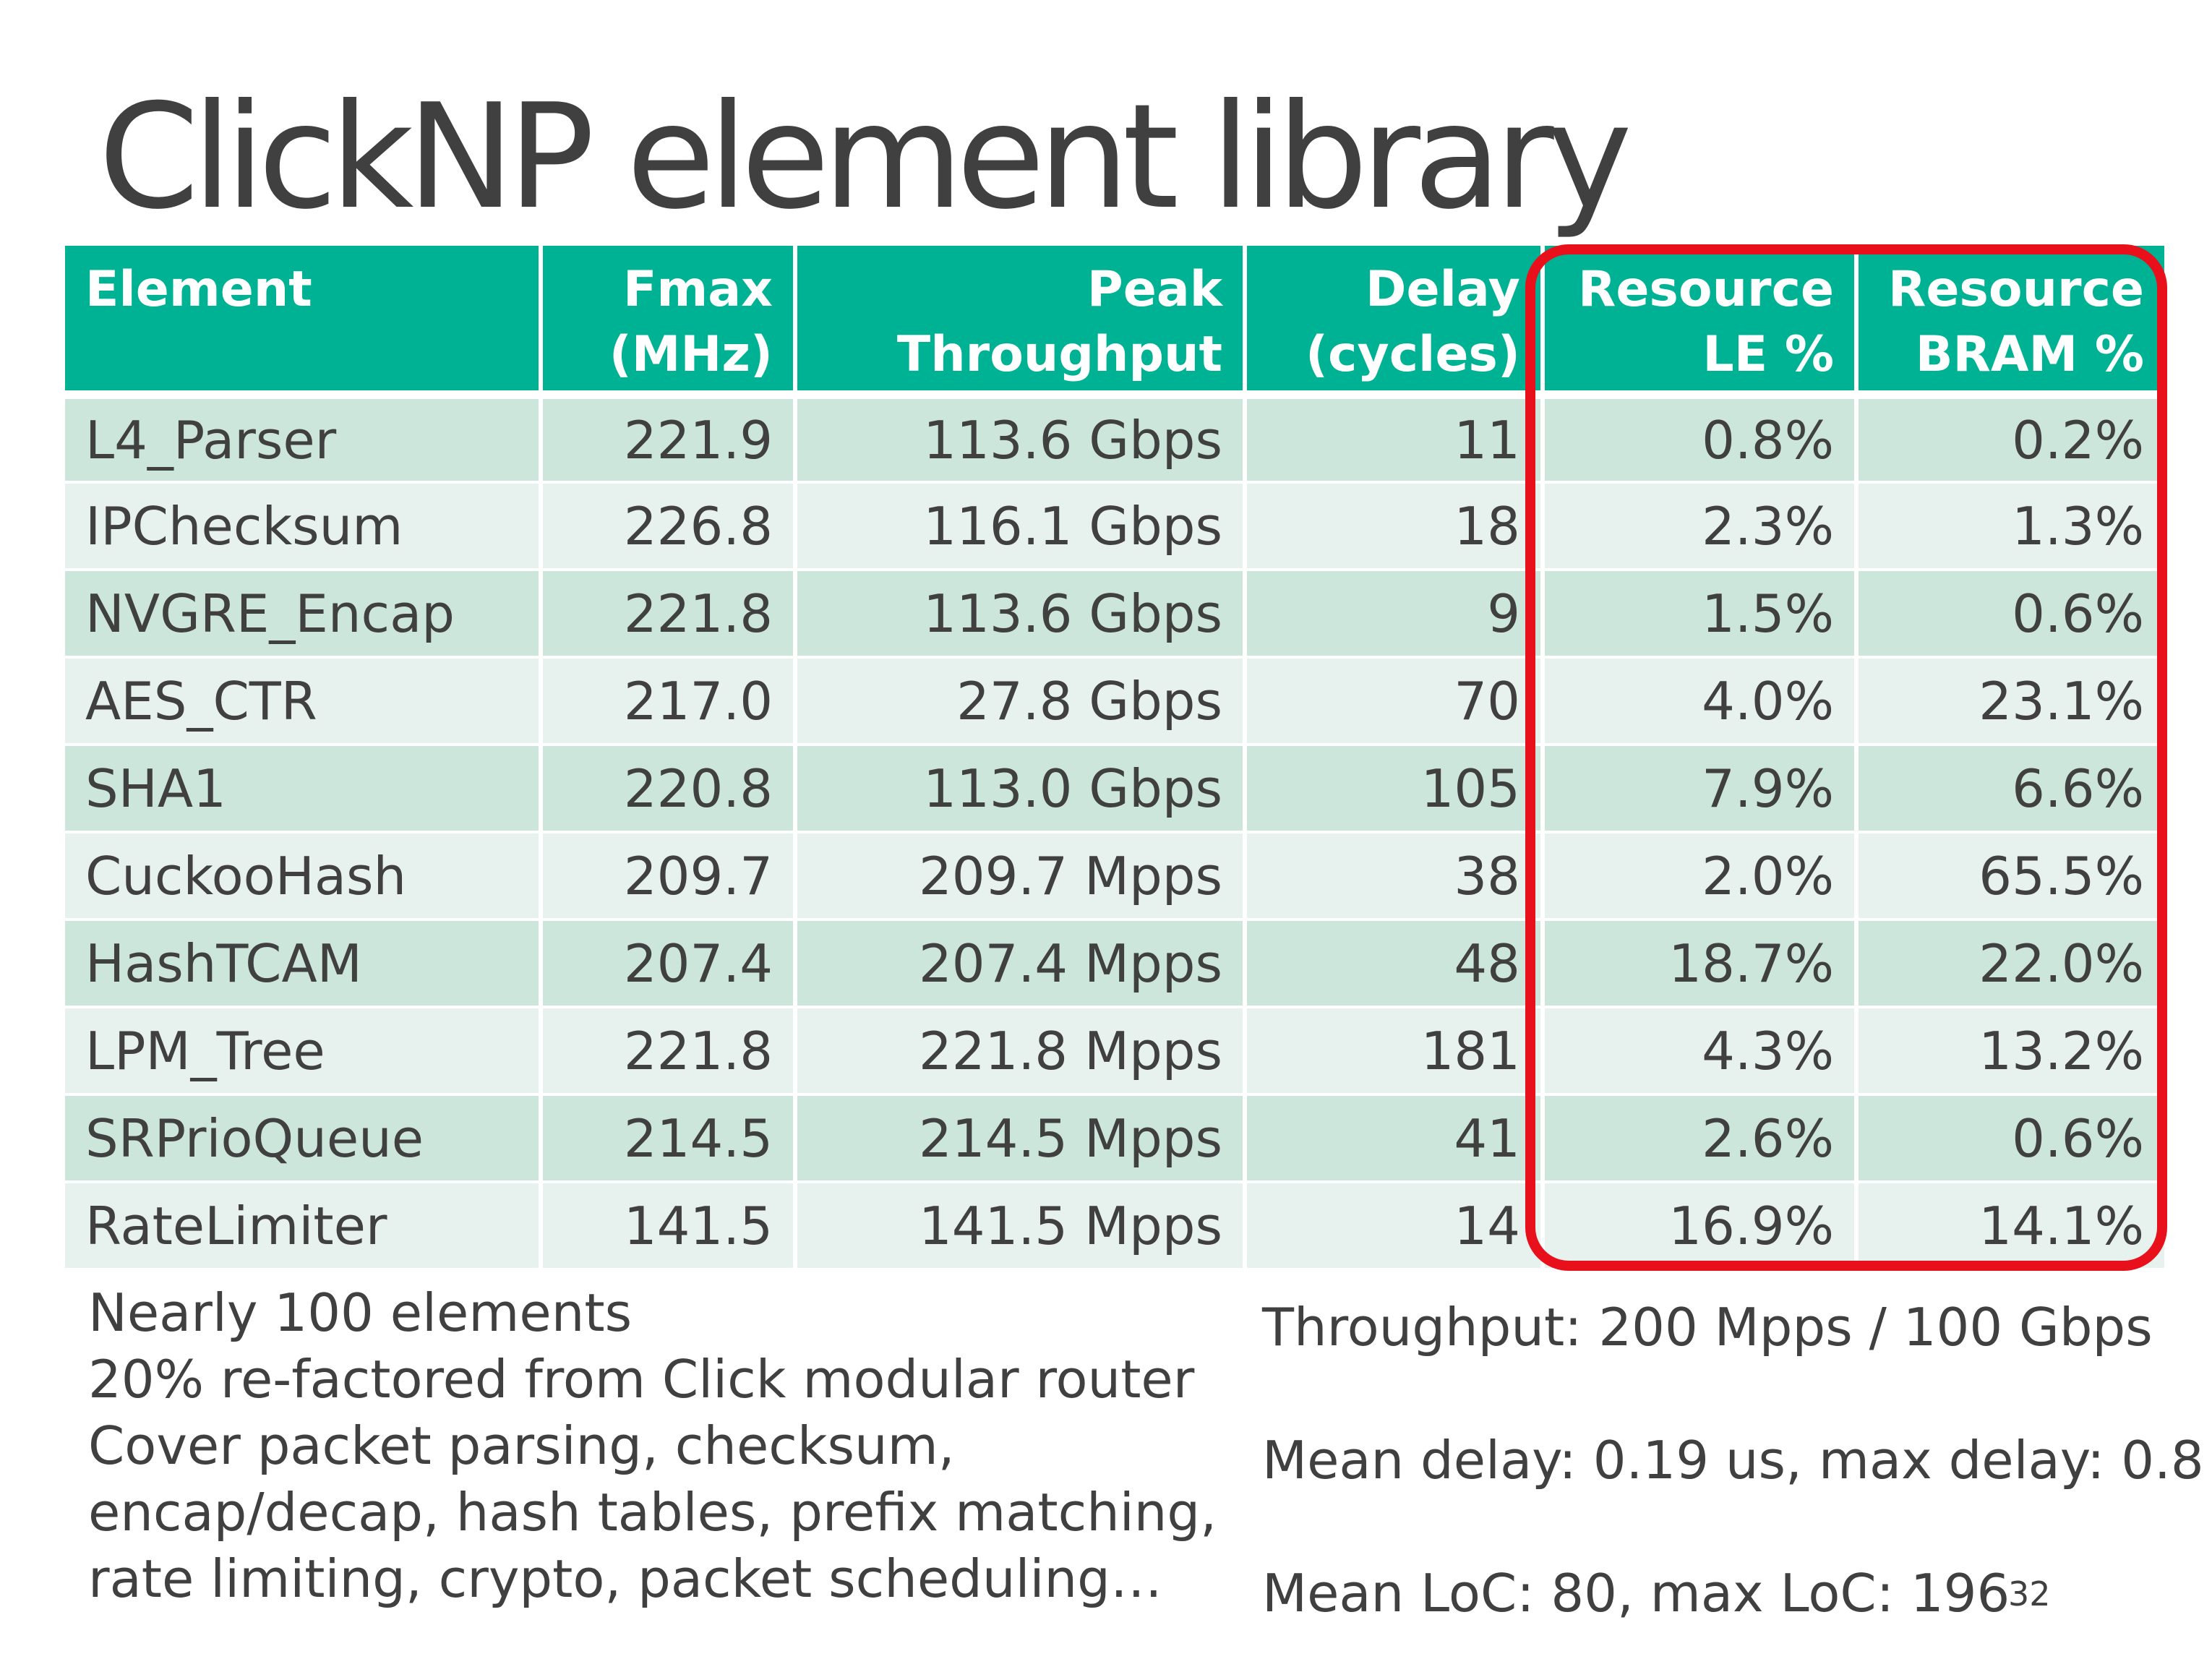  Describe the element at coordinates (1701, 963) in the screenshot. I see `cell-resource-le: 18.7%` at that location.